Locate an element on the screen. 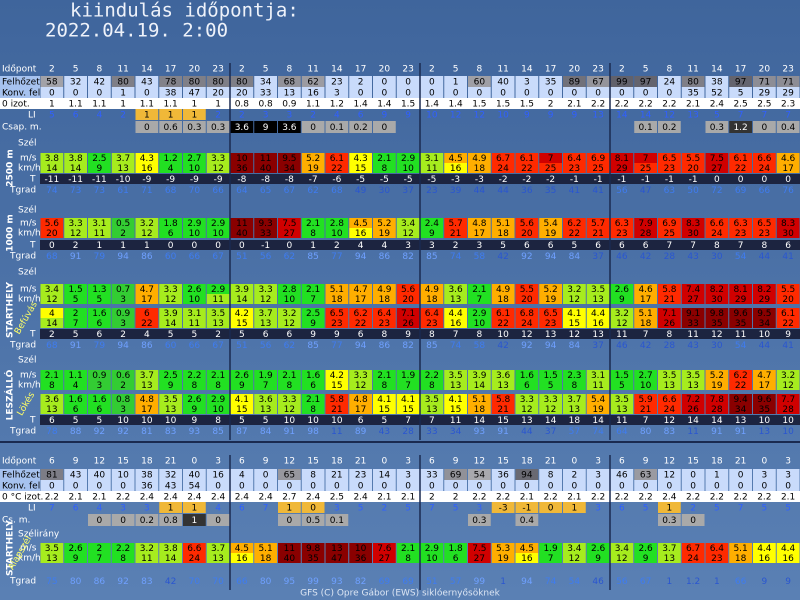 The image size is (800, 600). time: 15 is located at coordinates (502, 462).